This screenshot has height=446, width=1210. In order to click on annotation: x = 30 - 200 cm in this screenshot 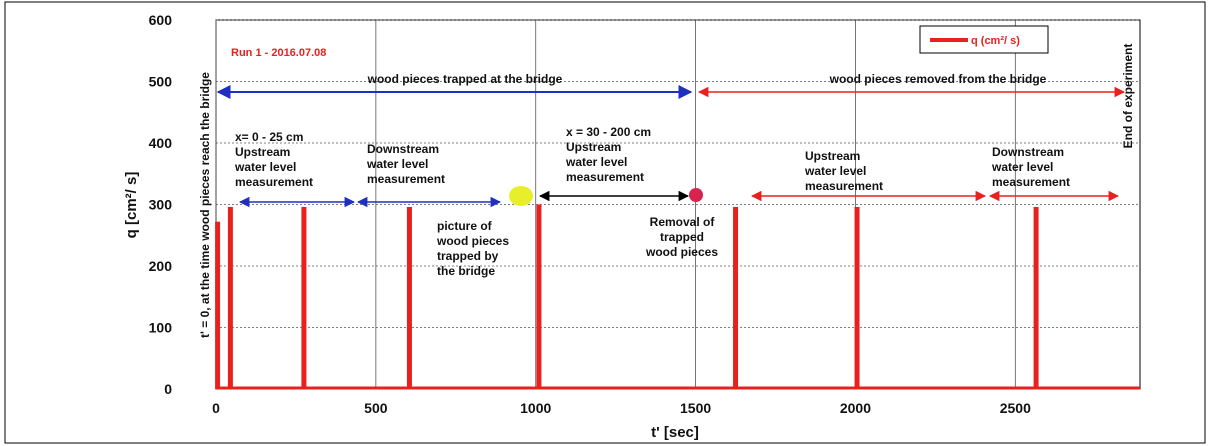, I will do `click(608, 132)`.